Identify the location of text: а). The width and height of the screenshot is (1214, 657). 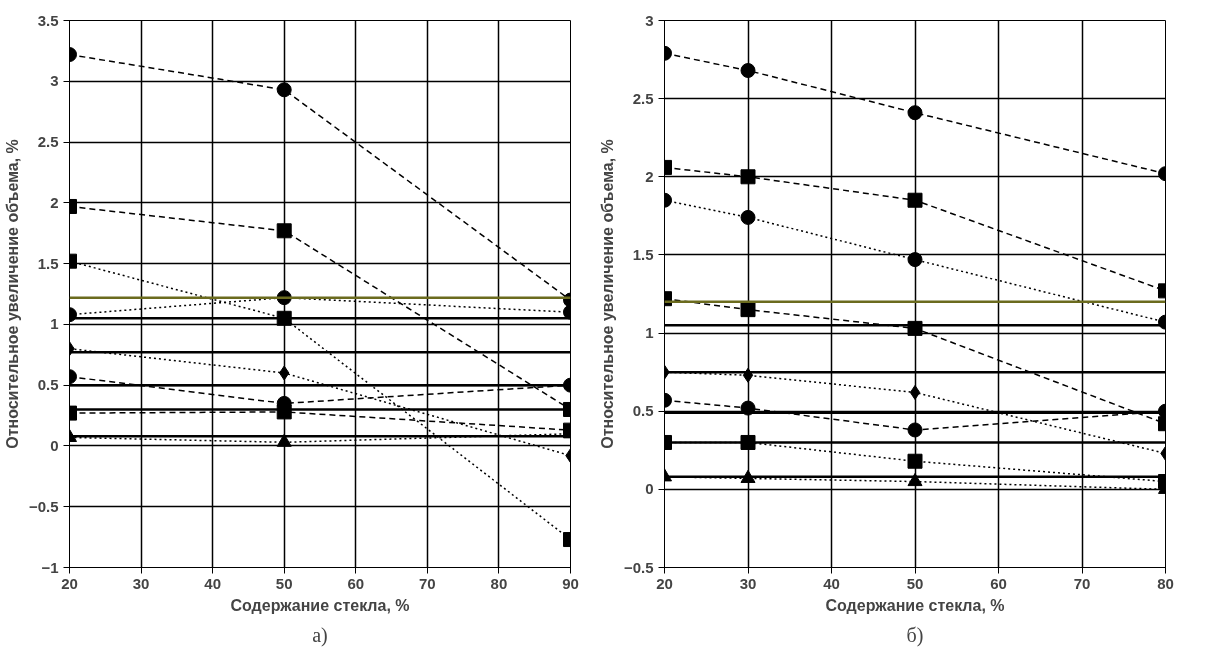
(320, 635).